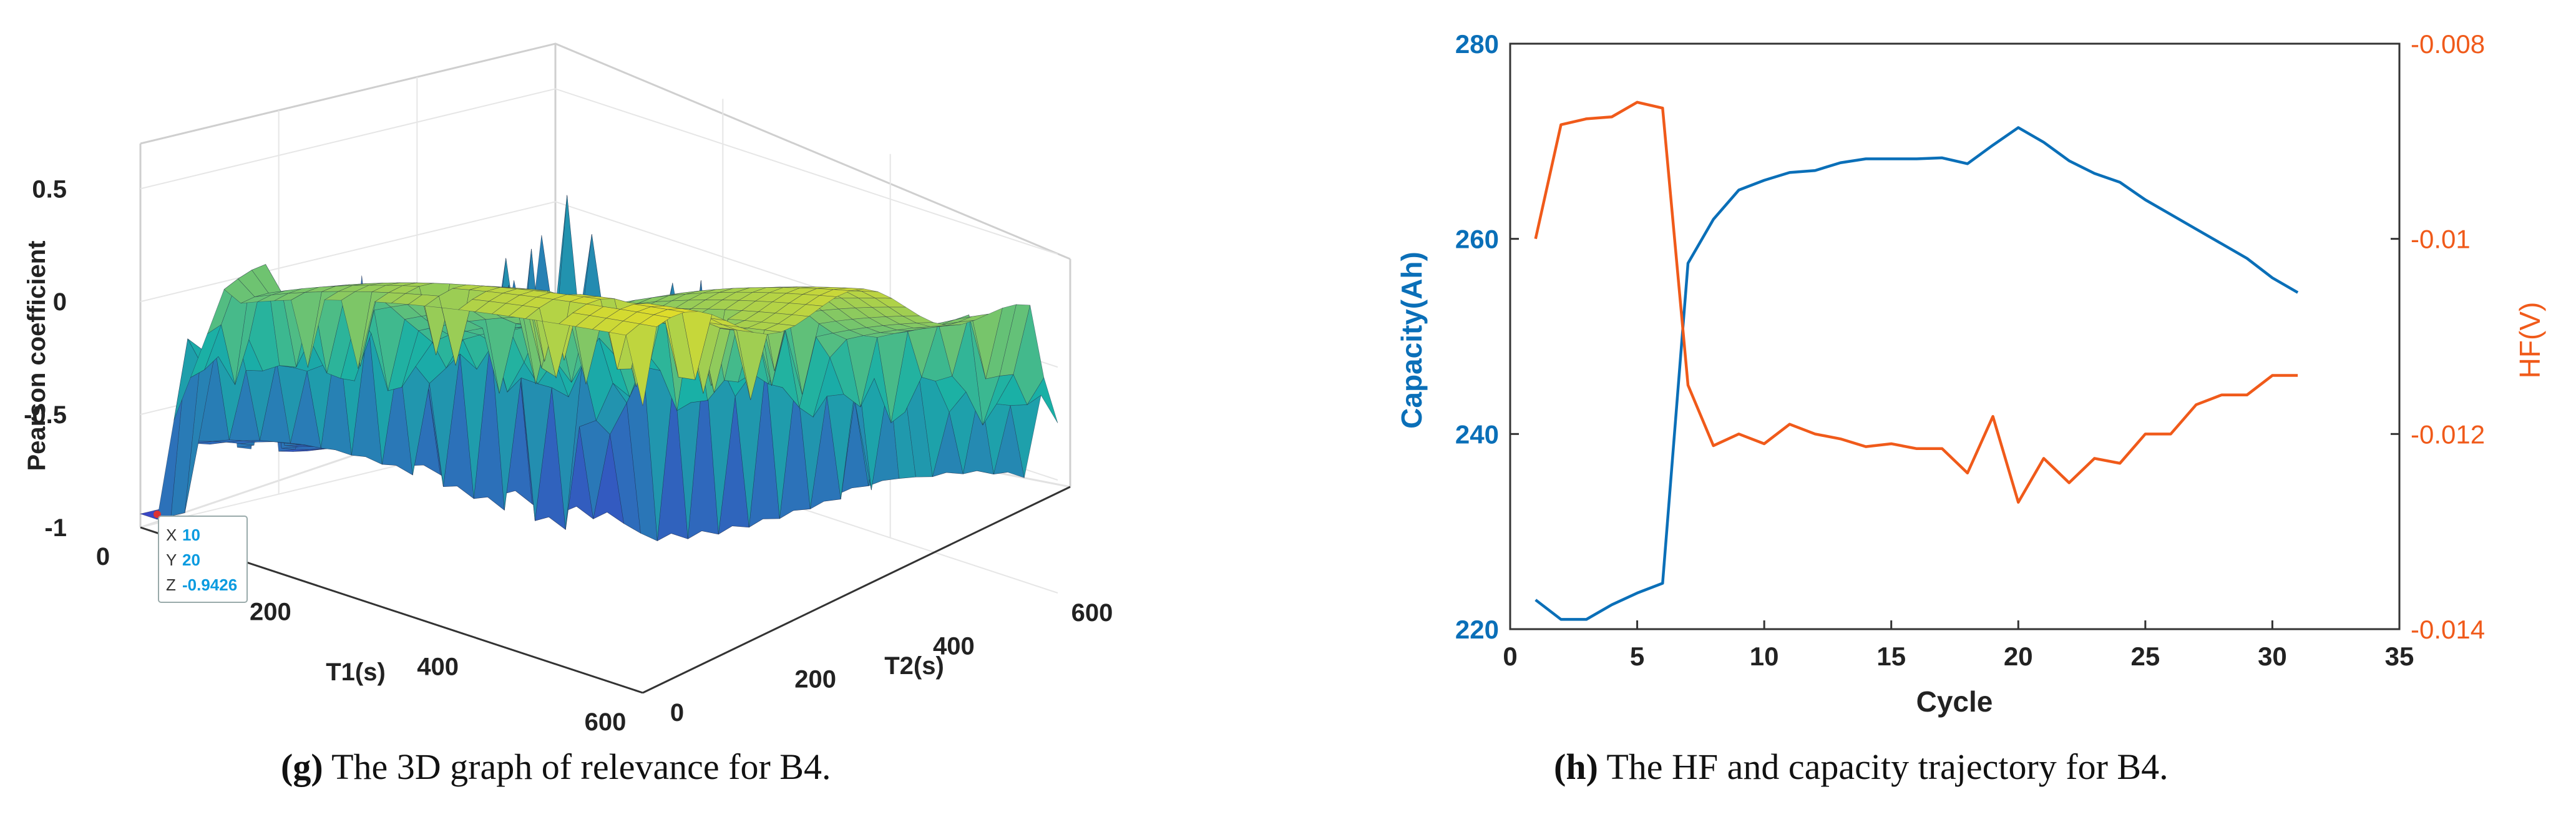 This screenshot has height=822, width=2576. Describe the element at coordinates (2441, 240) in the screenshot. I see `right-y-tick-label: -0.01` at that location.